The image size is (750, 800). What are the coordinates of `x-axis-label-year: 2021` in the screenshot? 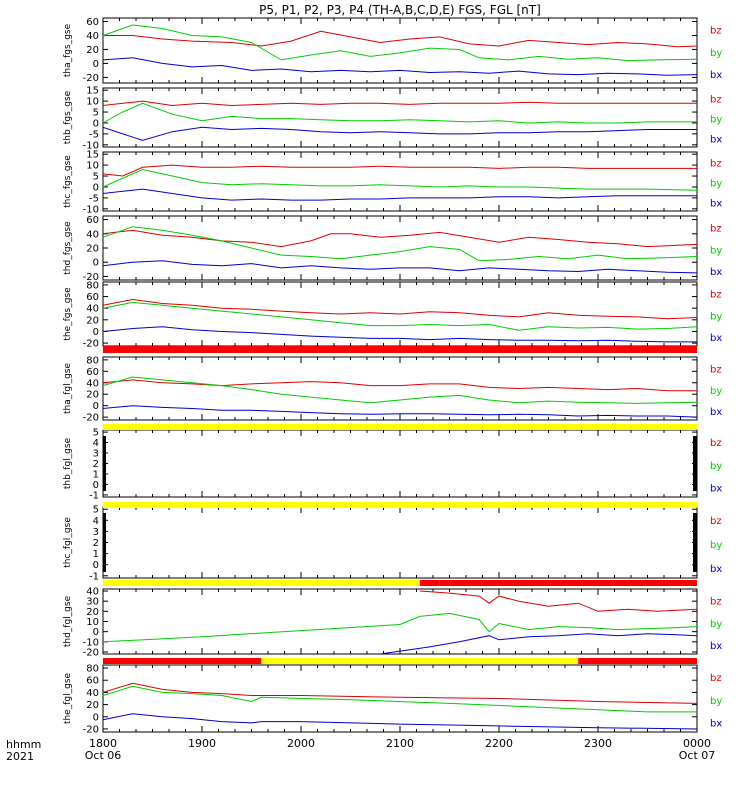 It's located at (20, 756).